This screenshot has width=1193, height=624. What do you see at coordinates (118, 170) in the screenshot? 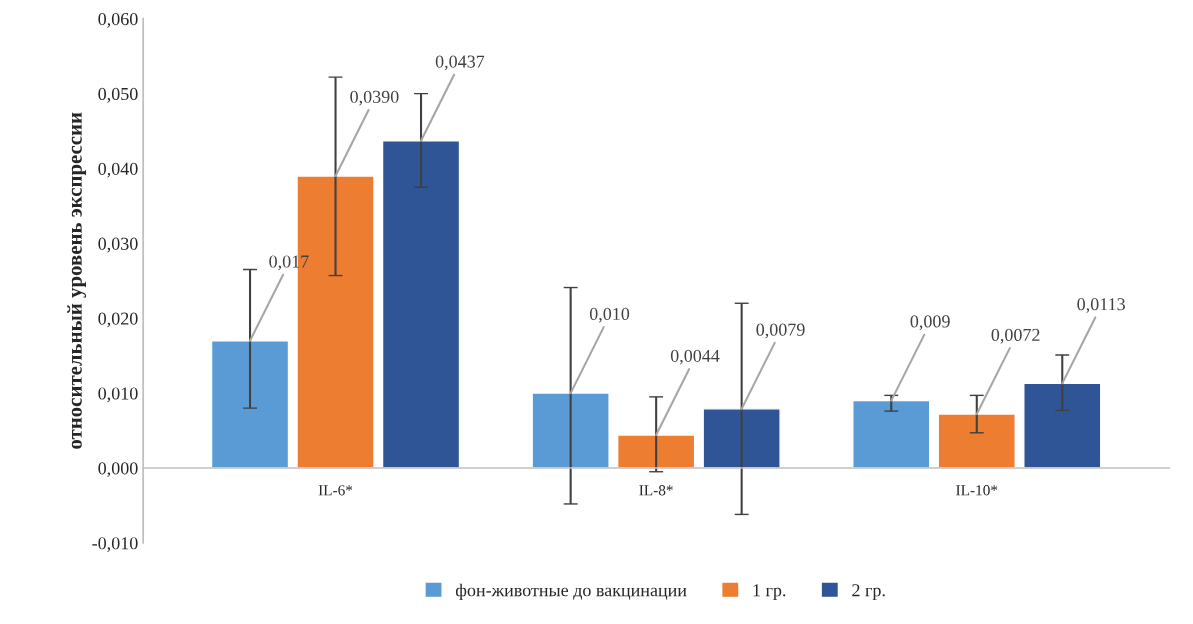
I see `y-tick-label: 0,040` at bounding box center [118, 170].